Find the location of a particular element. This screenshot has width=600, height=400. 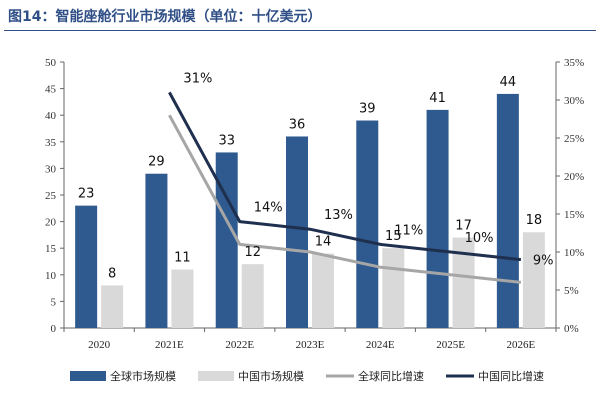

bar-value-label: 33 is located at coordinates (226, 140).